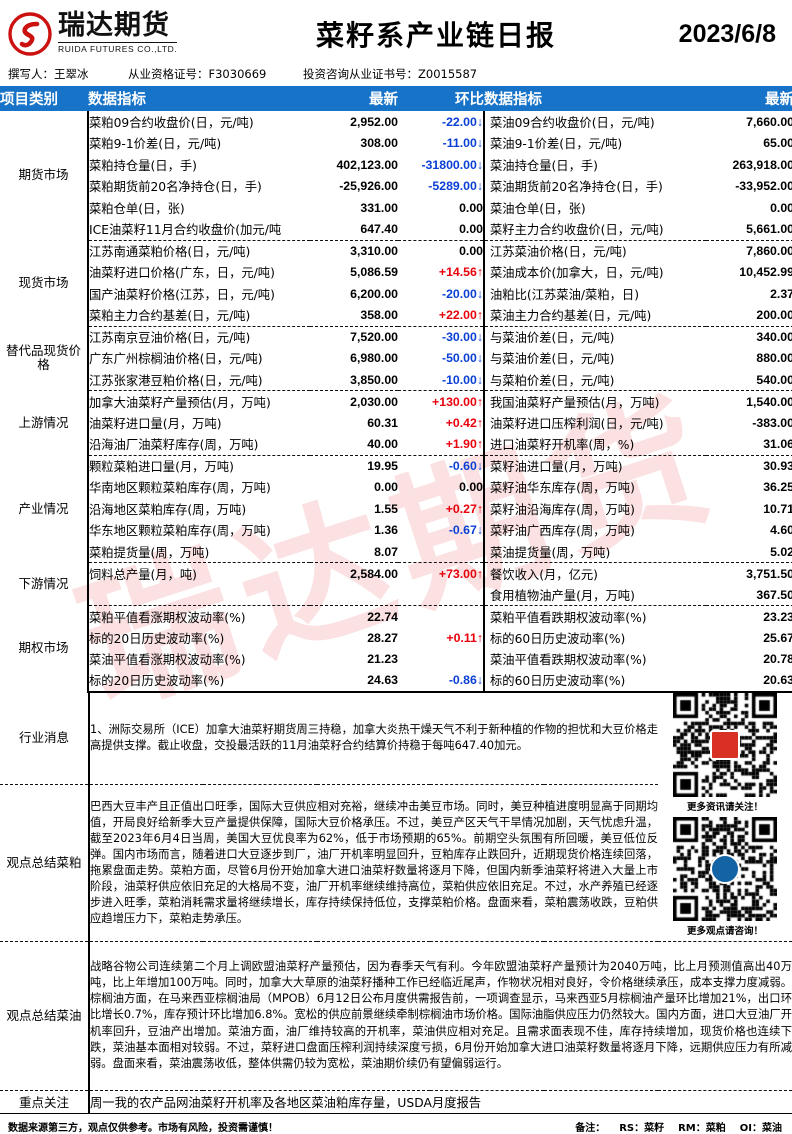  What do you see at coordinates (725, 744) in the screenshot?
I see `qr-code-news-icon` at bounding box center [725, 744].